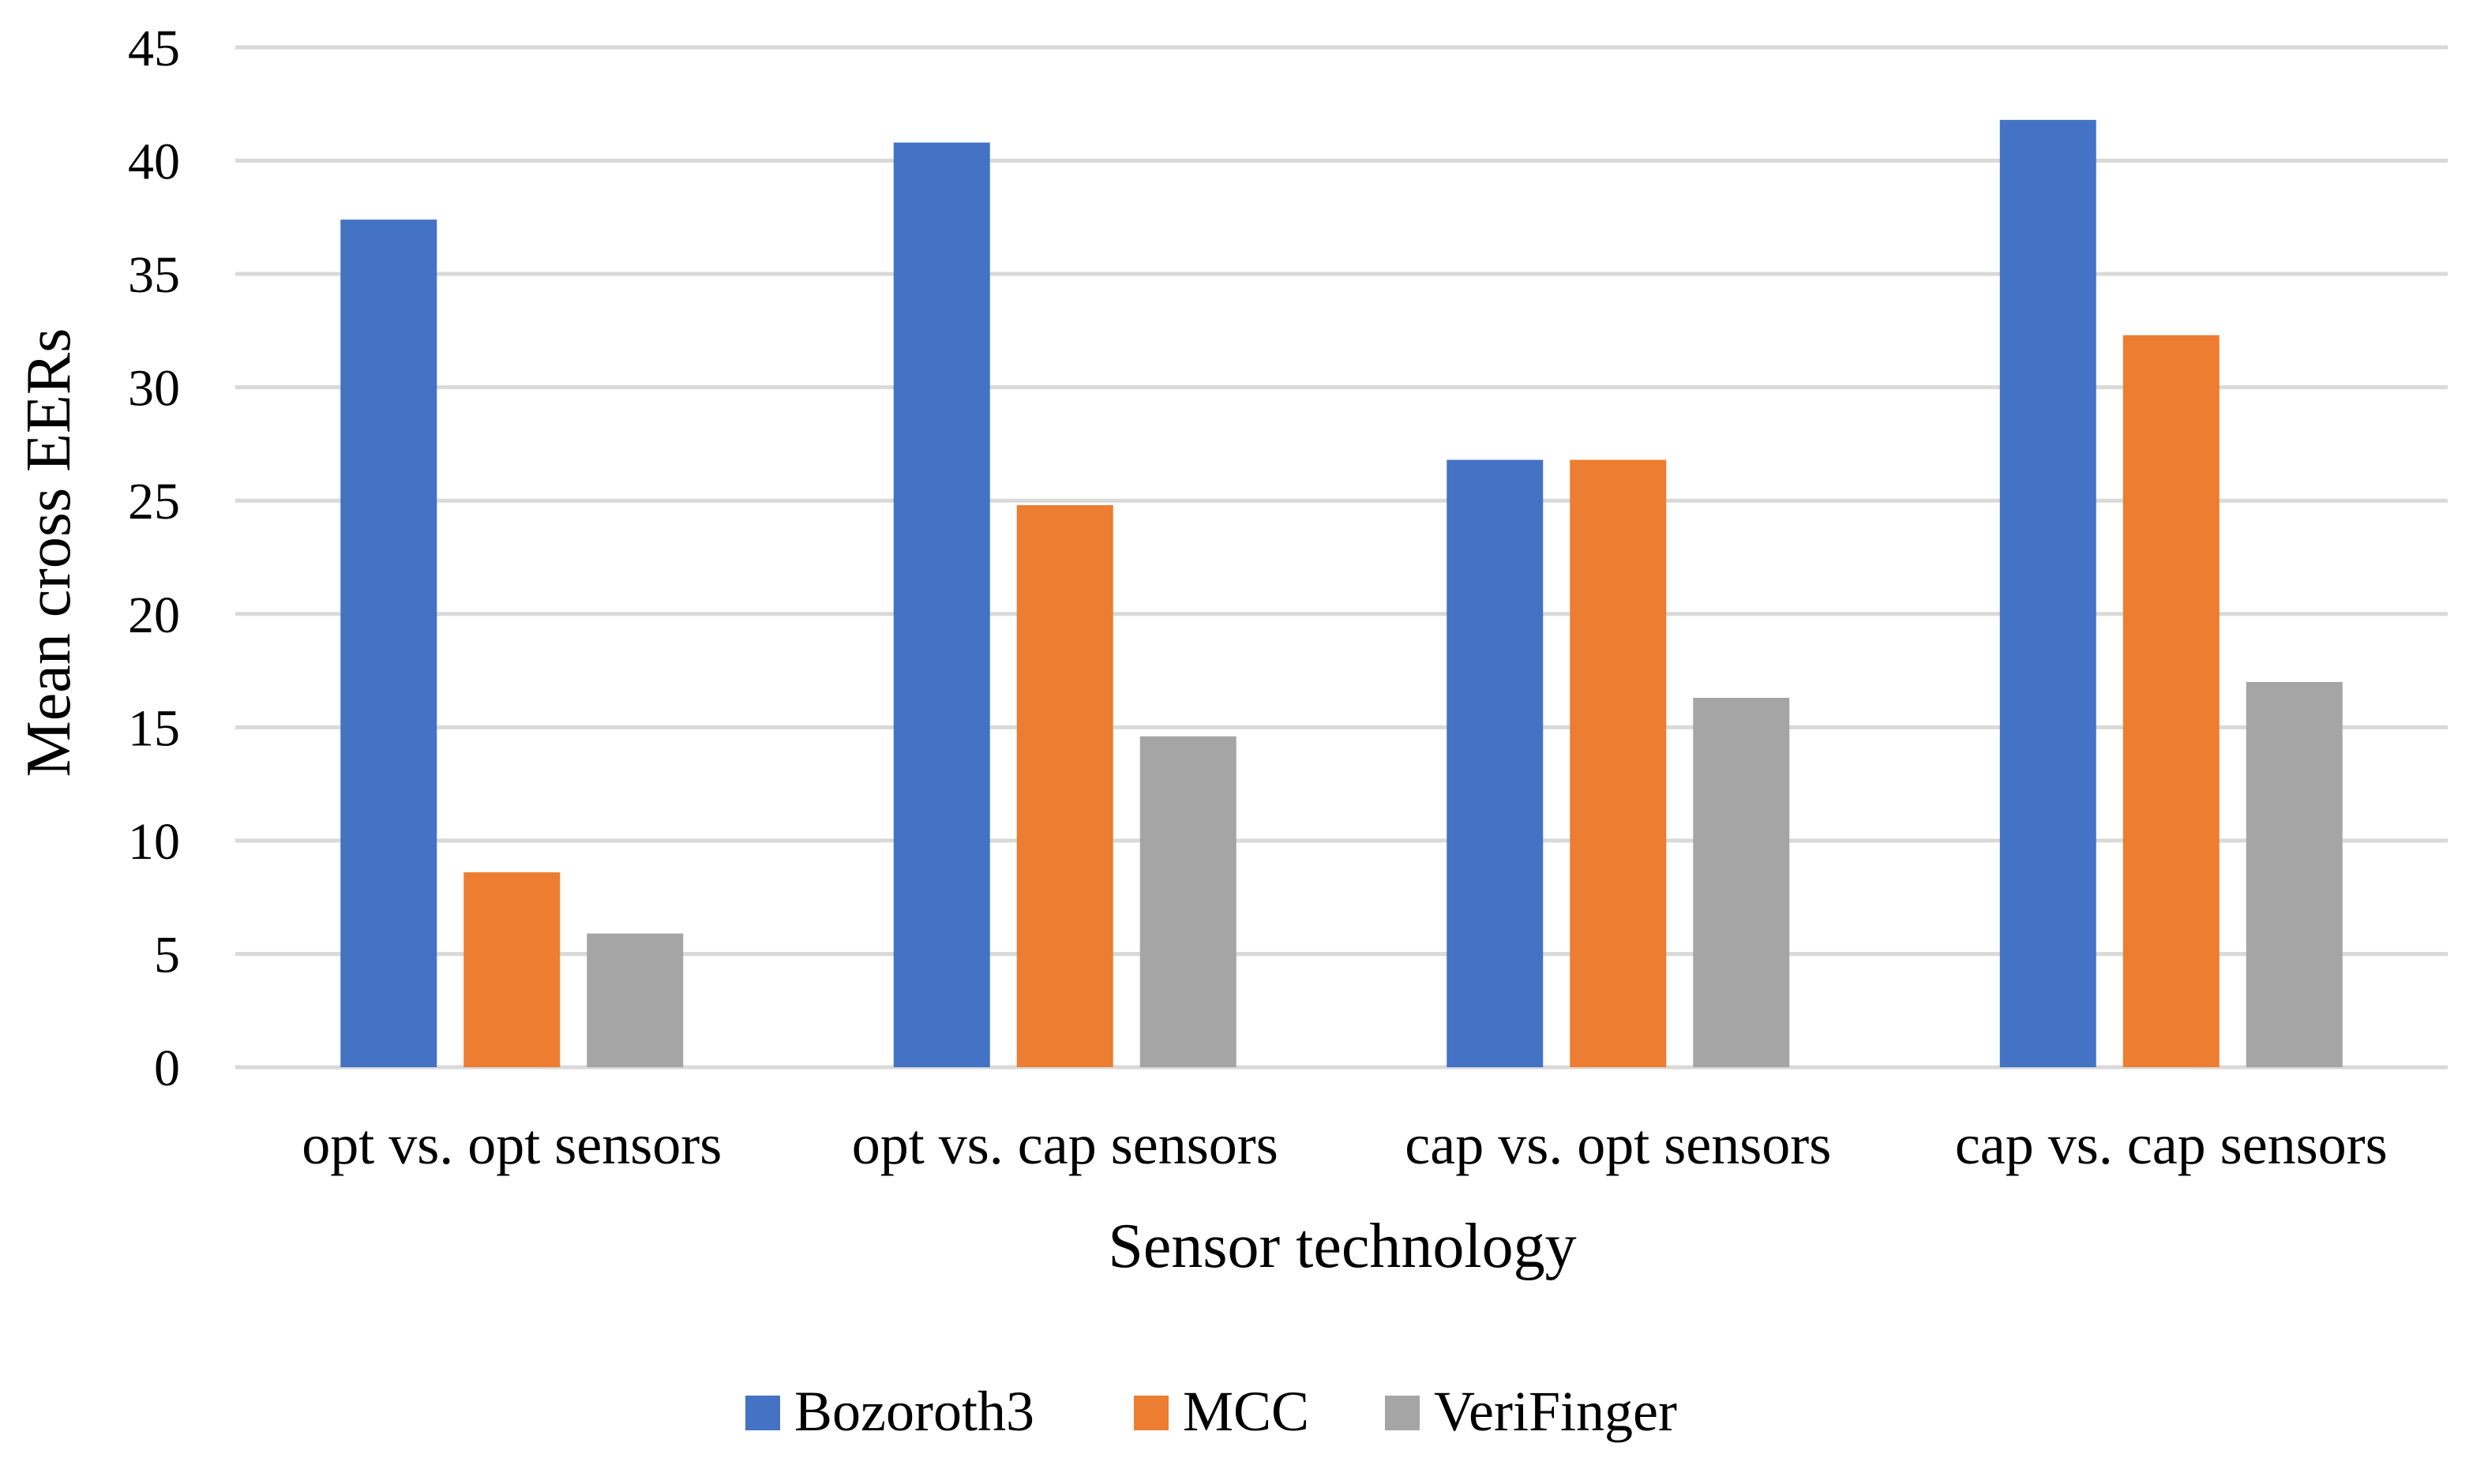 The height and width of the screenshot is (1484, 2473). Describe the element at coordinates (914, 1412) in the screenshot. I see `legend-label-bozoroth3: Bozoroth3` at that location.